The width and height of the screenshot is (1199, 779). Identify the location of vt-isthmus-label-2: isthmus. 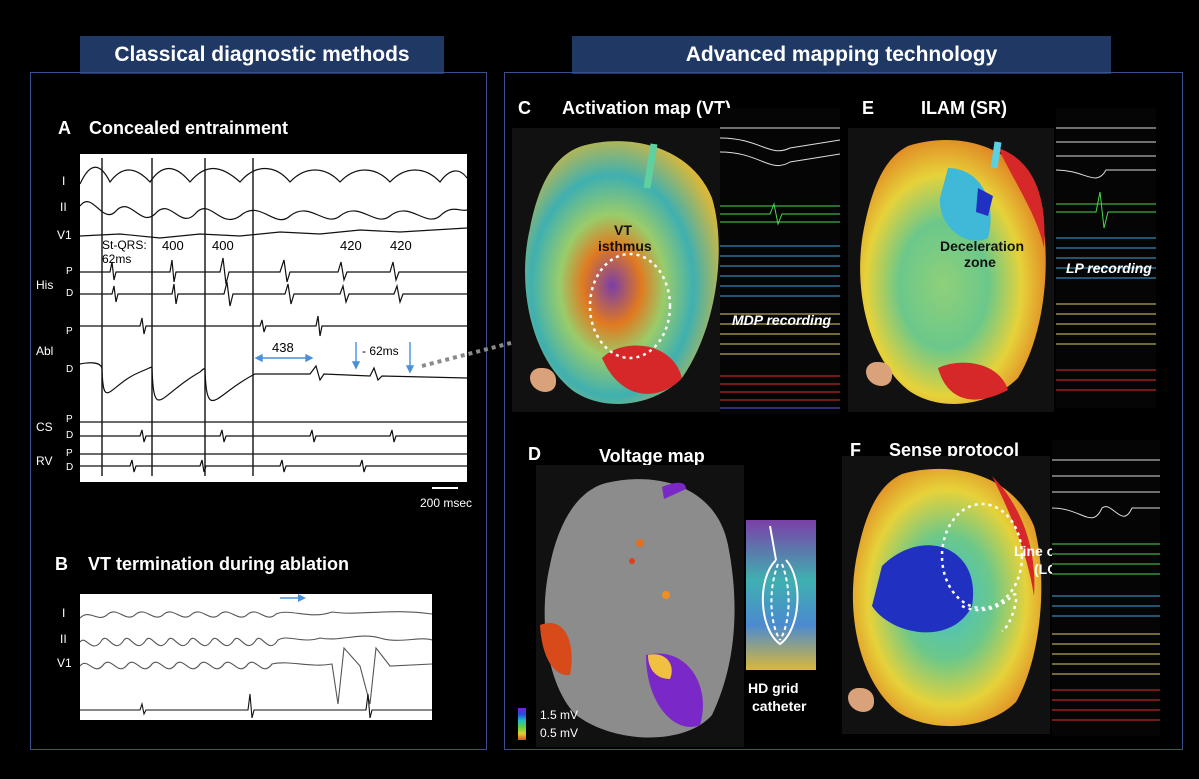
(625, 246).